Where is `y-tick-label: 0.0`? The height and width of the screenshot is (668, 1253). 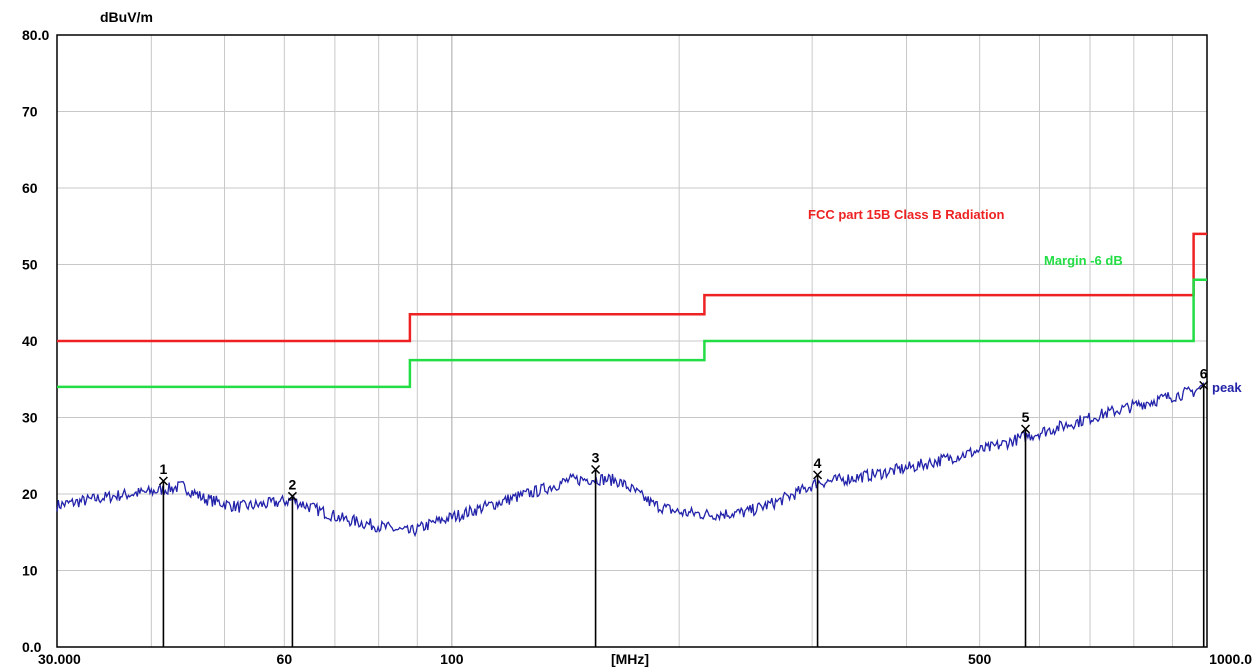 y-tick-label: 0.0 is located at coordinates (32, 647).